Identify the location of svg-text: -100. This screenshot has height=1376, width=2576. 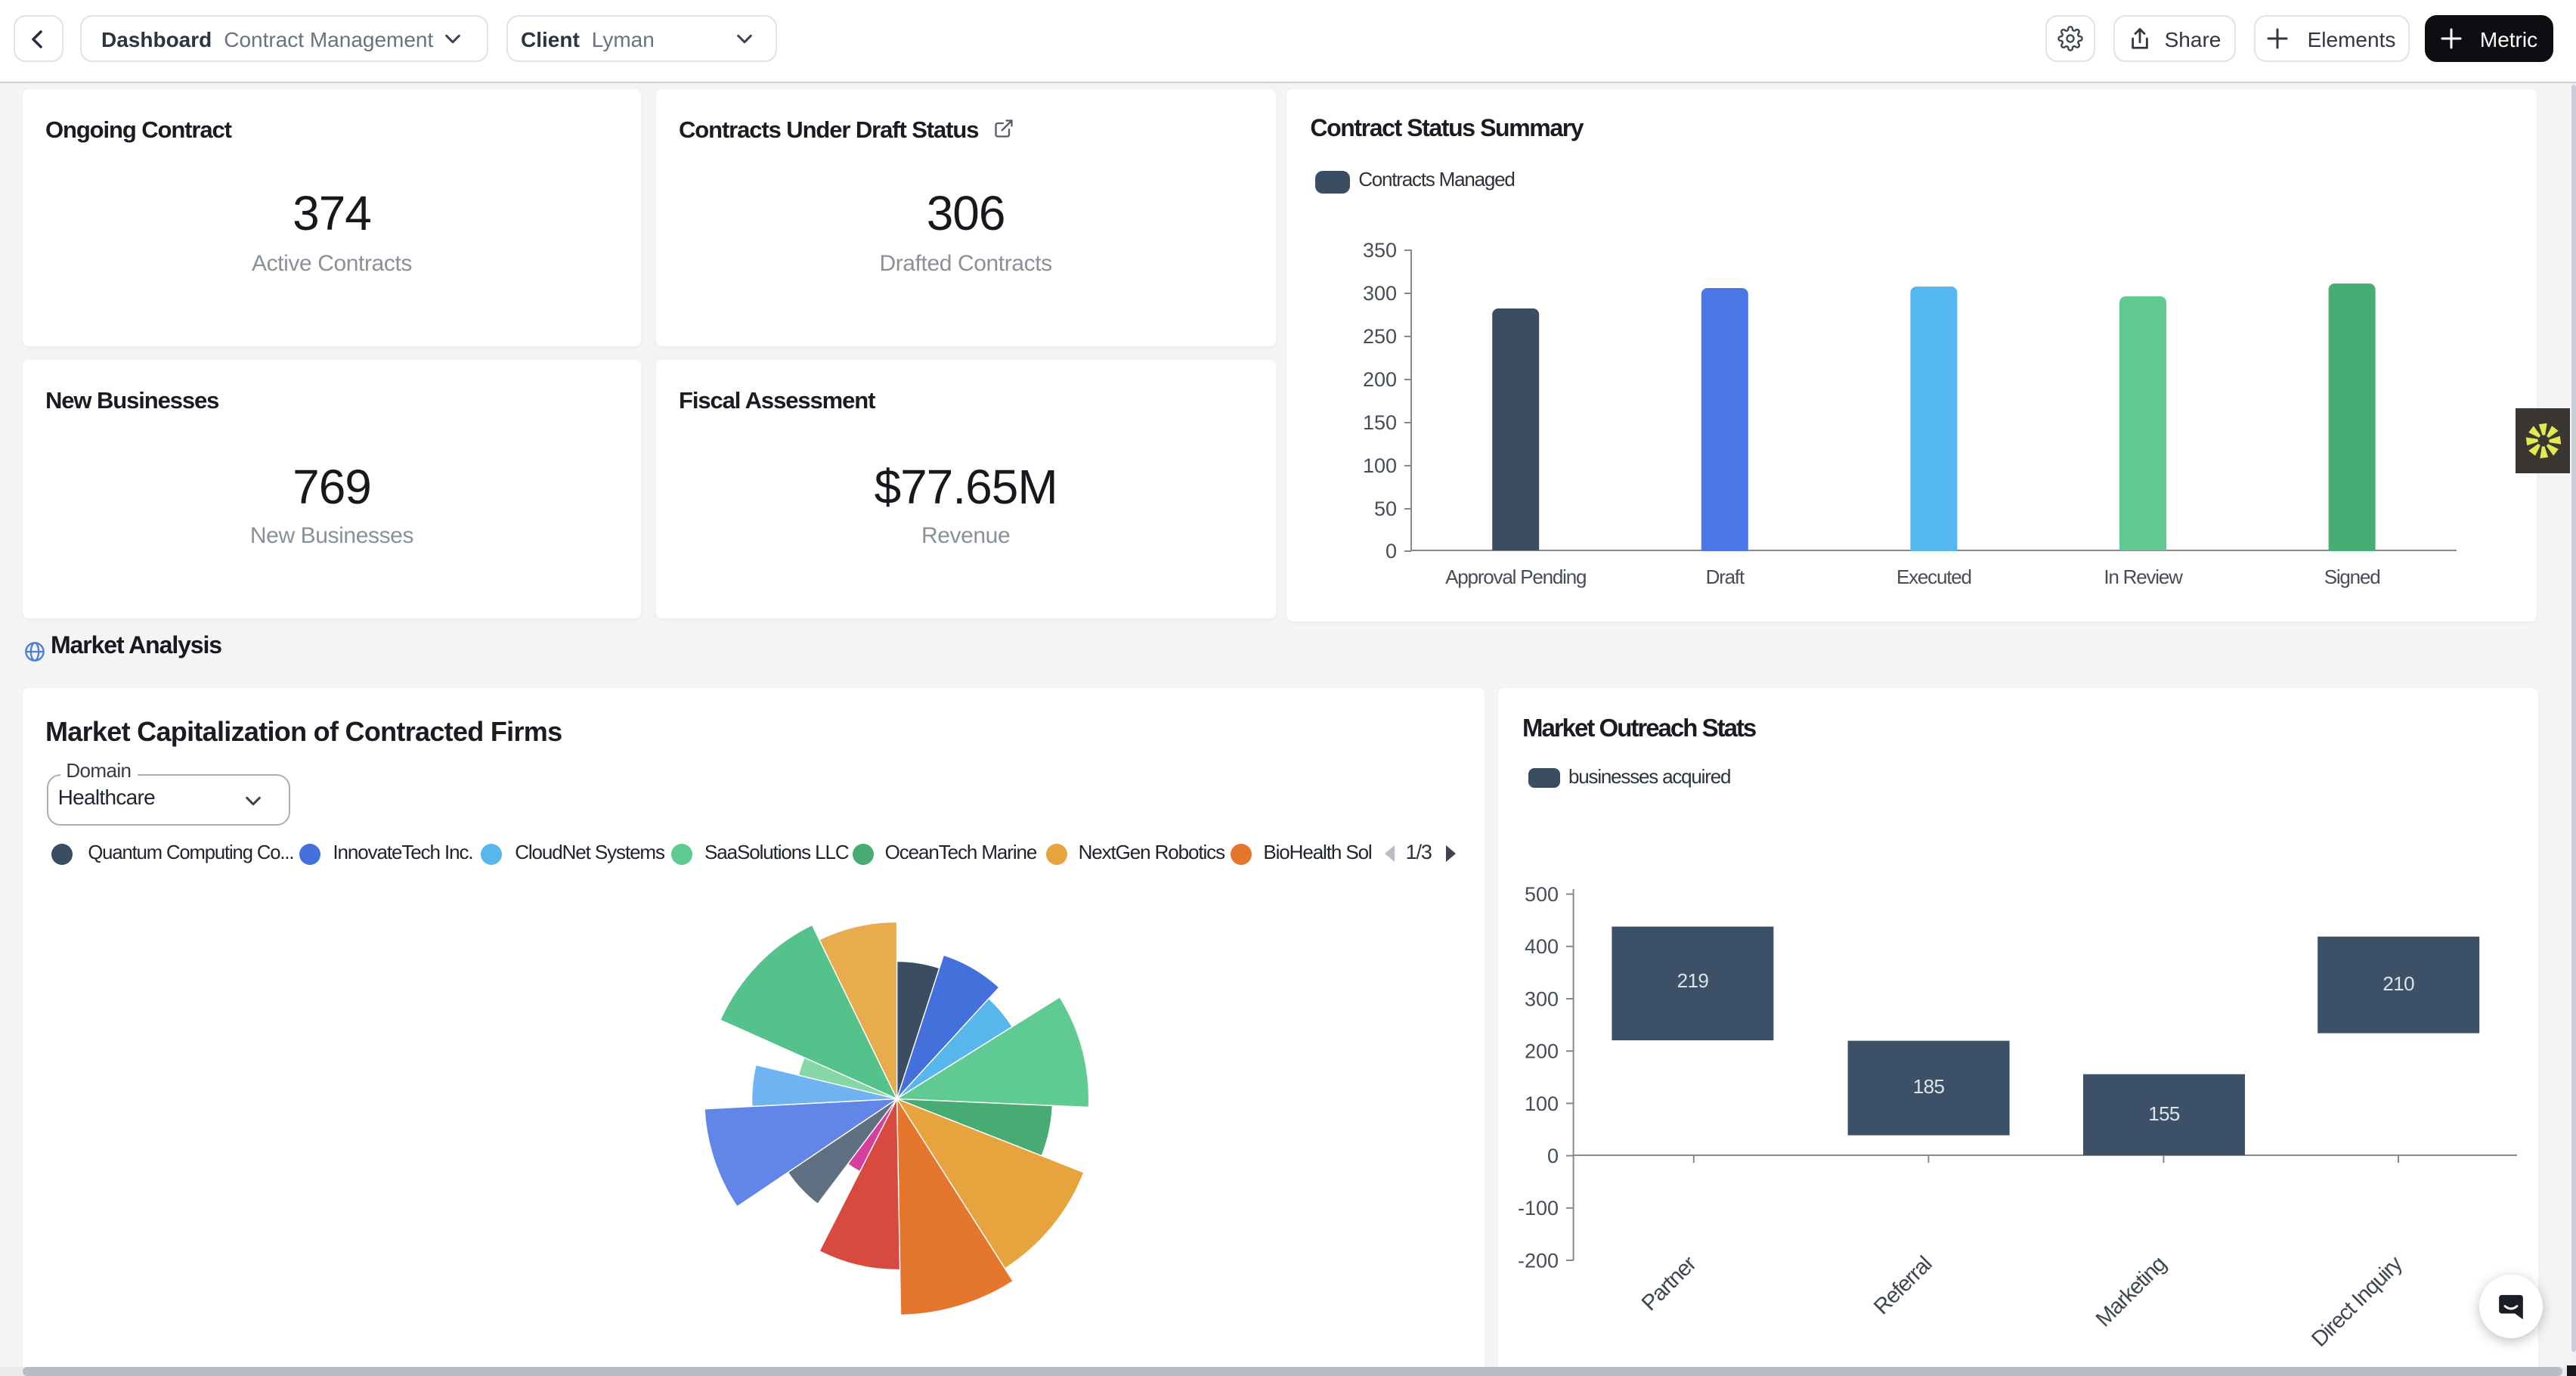
(1538, 1208).